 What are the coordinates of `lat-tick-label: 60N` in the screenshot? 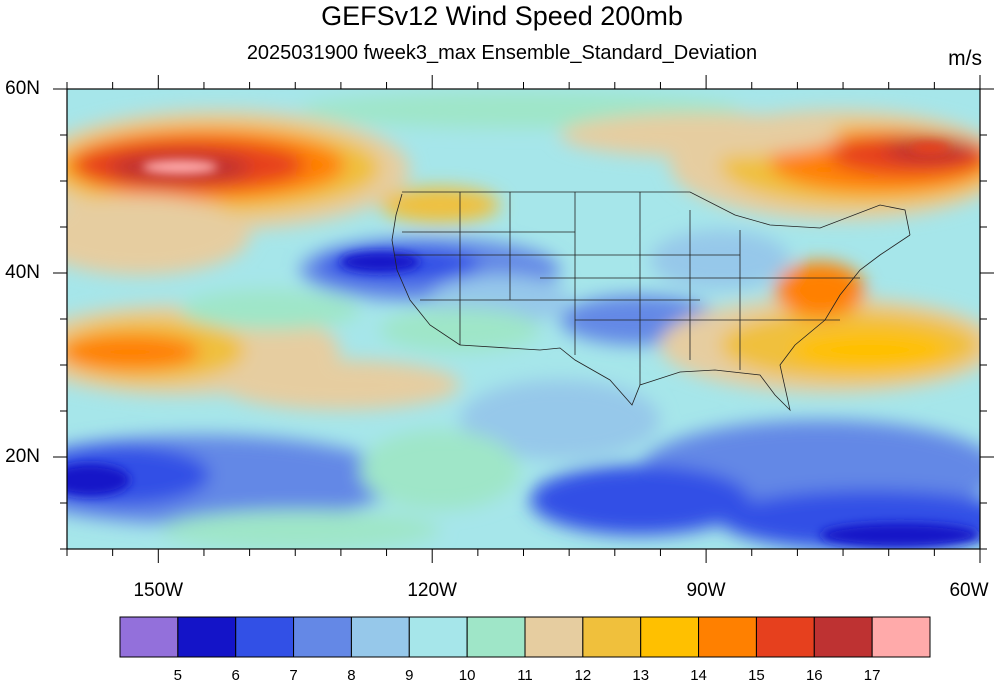 It's located at (22, 88).